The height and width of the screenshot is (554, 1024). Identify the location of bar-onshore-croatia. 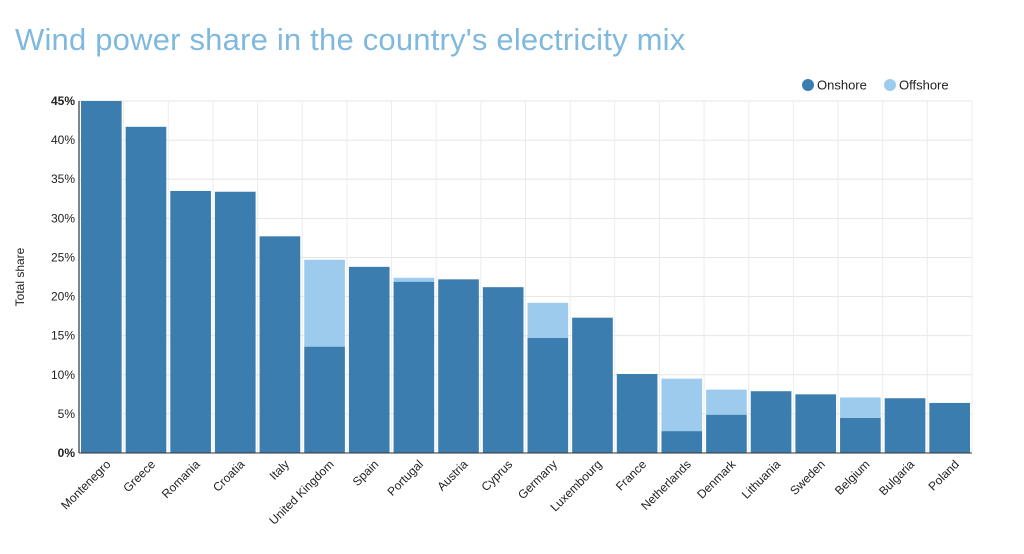
(235, 322).